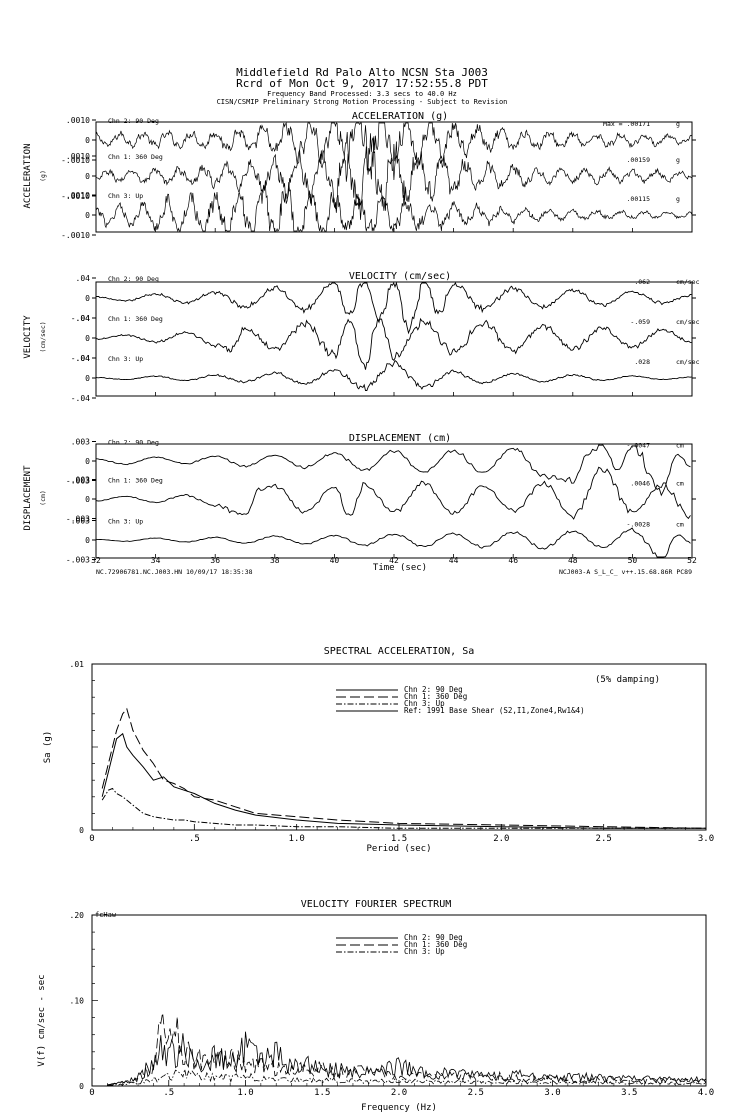 Image resolution: width=739 pixels, height=1115 pixels. Describe the element at coordinates (77, 915) in the screenshot. I see `y-tick-label: .20` at that location.